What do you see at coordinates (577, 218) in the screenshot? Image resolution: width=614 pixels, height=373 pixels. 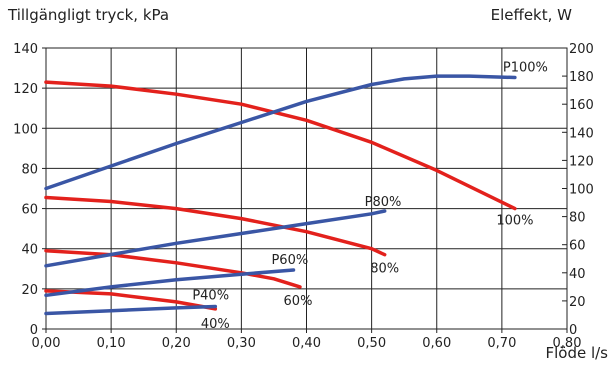 I see `y-right-tick-label: 80` at bounding box center [577, 218].